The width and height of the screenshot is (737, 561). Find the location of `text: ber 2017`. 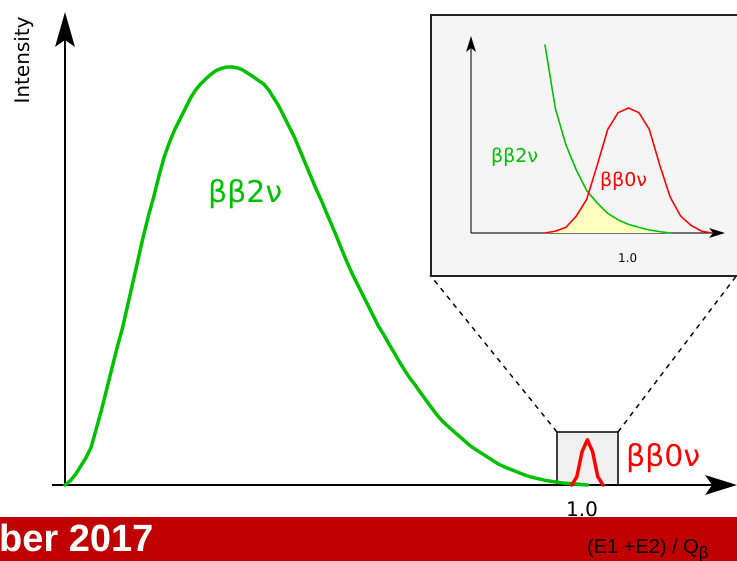

text: ber 2017 is located at coordinates (77, 539).